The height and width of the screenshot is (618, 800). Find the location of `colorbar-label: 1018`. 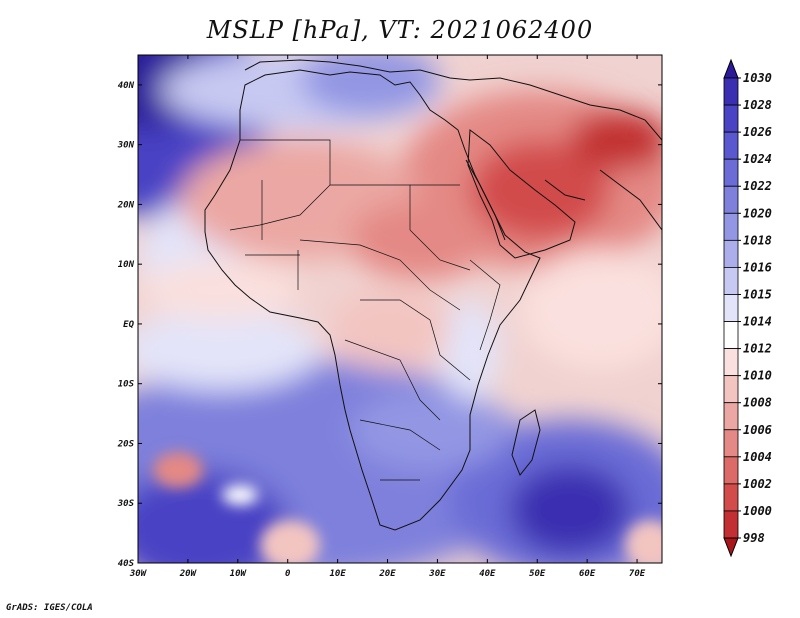

colorbar-label: 1018 is located at coordinates (757, 240).